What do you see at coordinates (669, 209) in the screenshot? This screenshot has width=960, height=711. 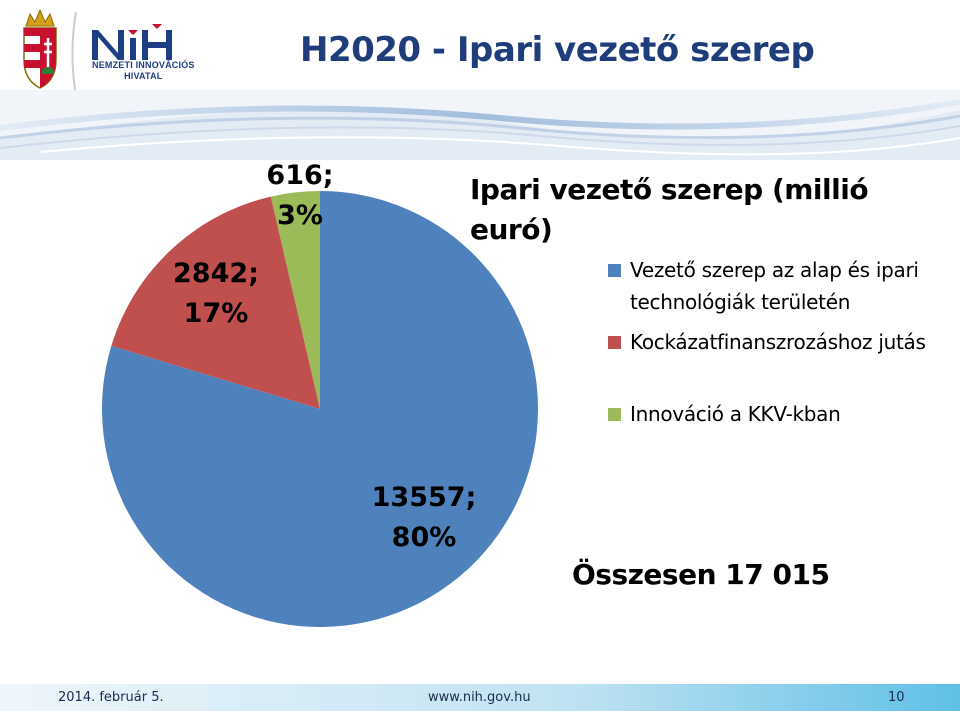 I see `chart-title: Ipari vezető szerep (millió euró)` at bounding box center [669, 209].